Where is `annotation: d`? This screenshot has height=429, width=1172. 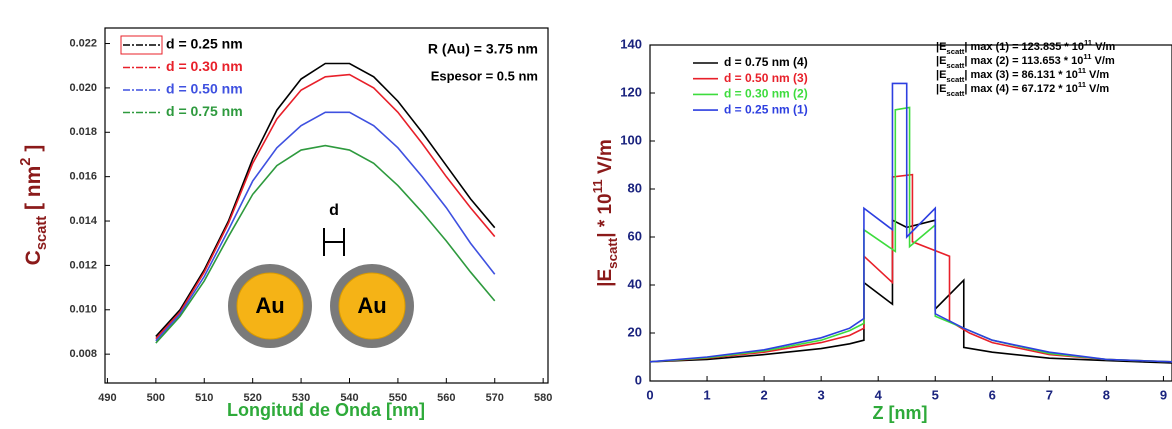
annotation: d is located at coordinates (334, 210).